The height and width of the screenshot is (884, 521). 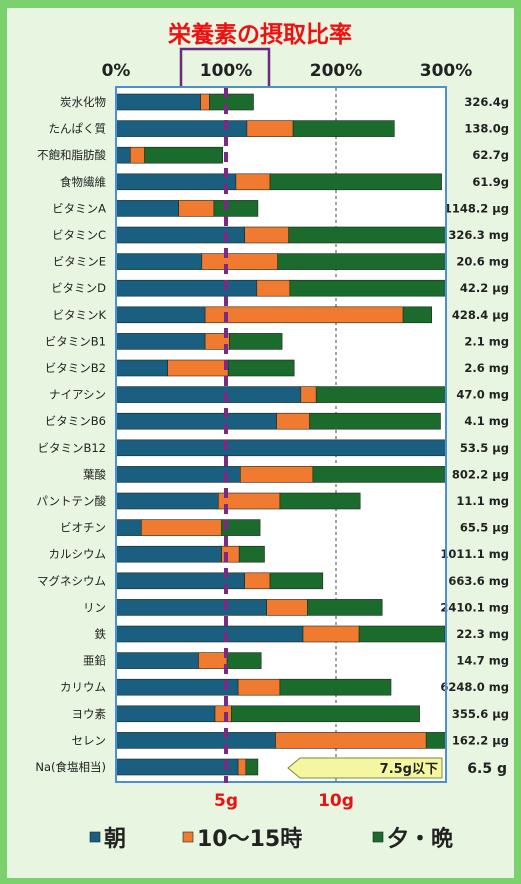 I want to click on category-label: 鉄, so click(x=101, y=634).